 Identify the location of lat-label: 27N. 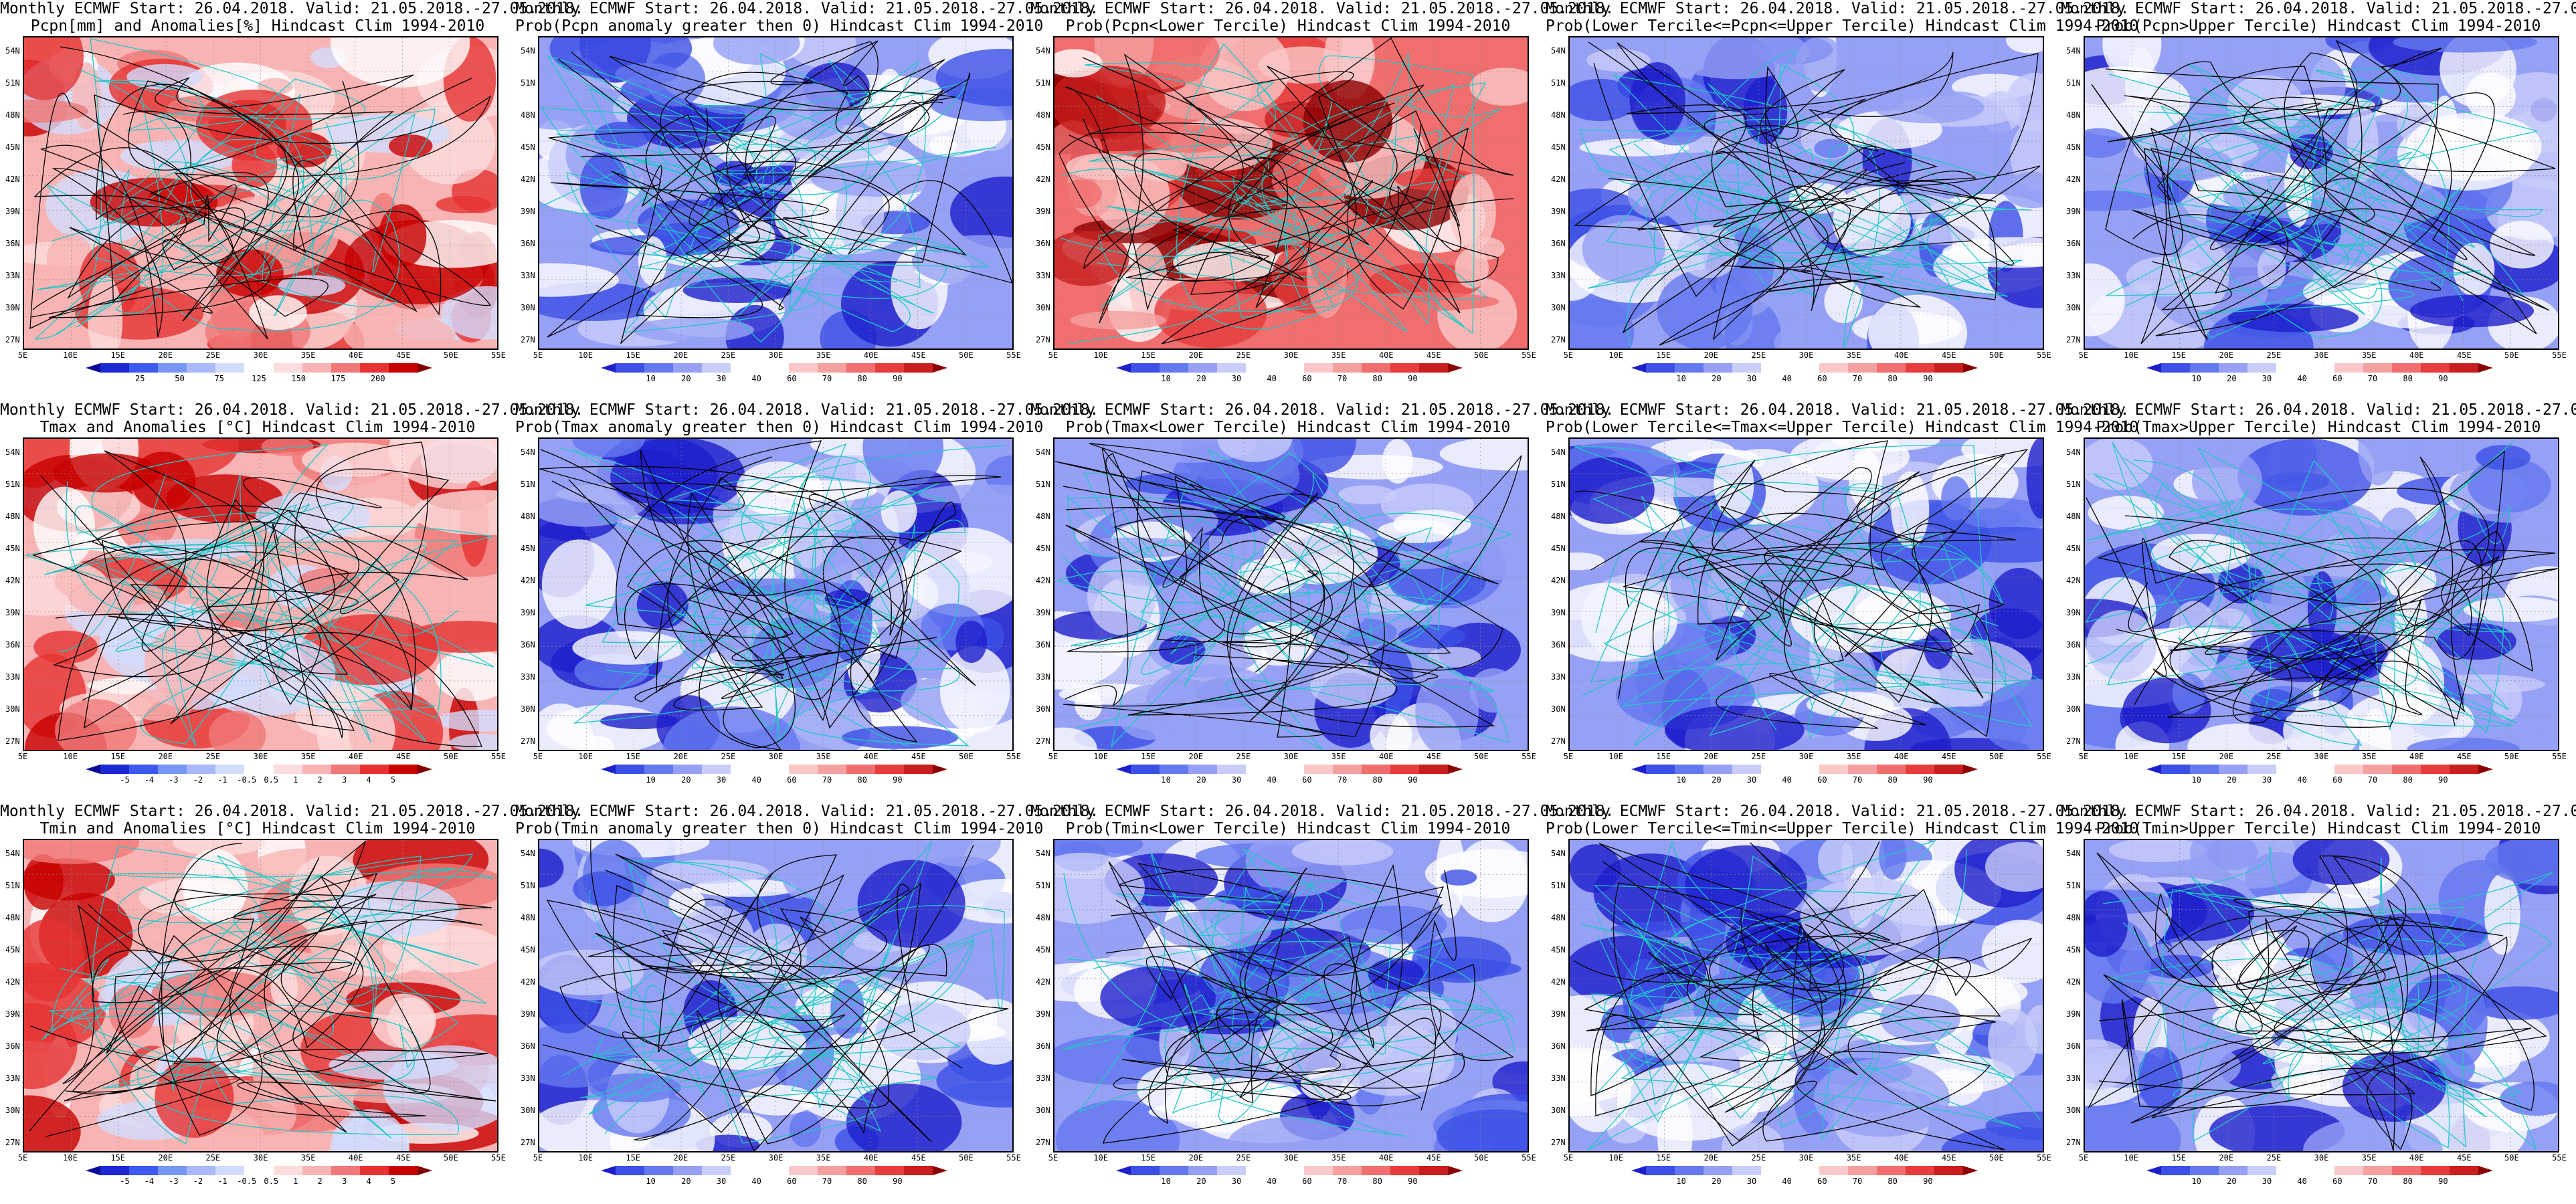
(1558, 1142).